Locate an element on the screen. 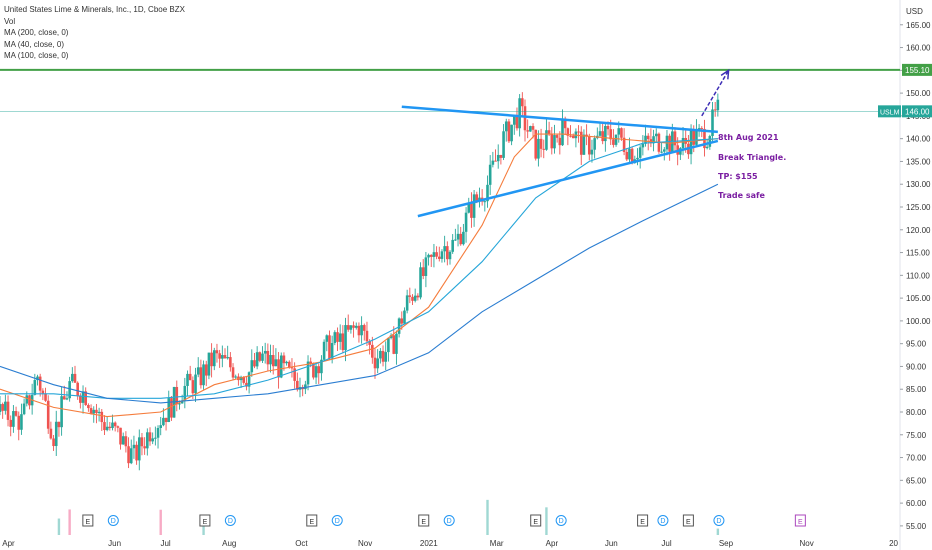 The width and height of the screenshot is (932, 550). x-tick-label: Nov is located at coordinates (806, 543).